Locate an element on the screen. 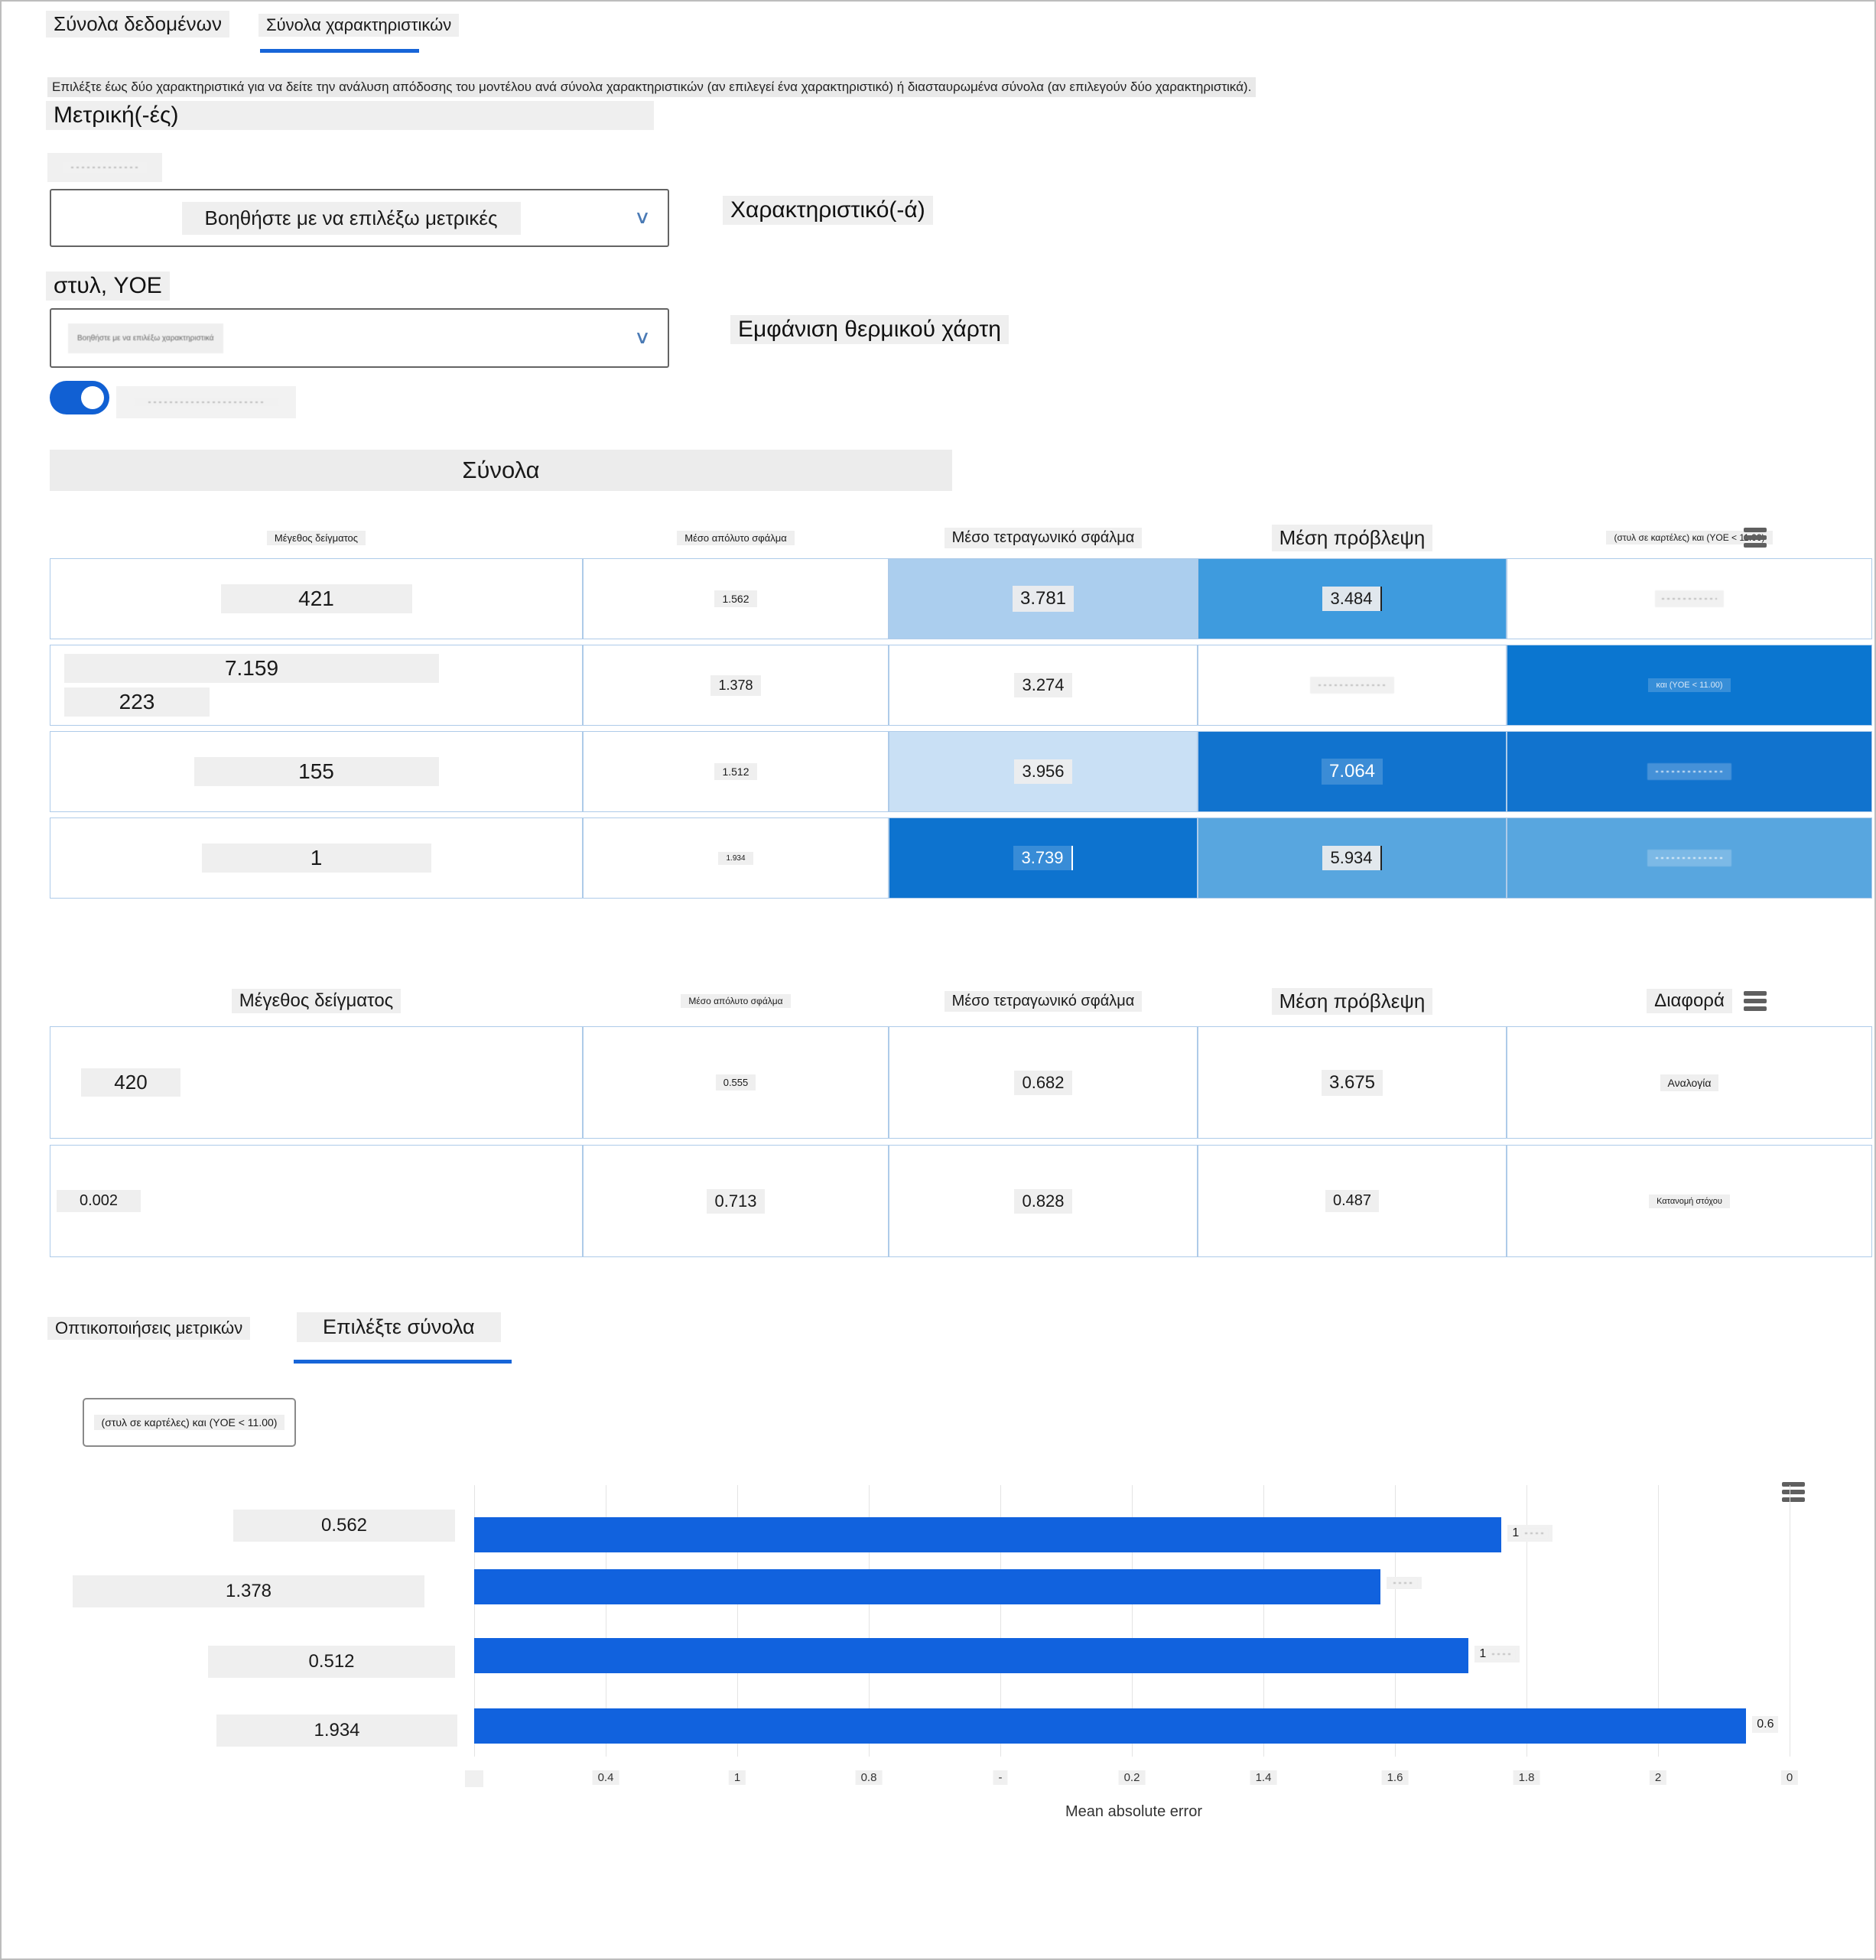 This screenshot has height=1960, width=1876. active-tab-indicator is located at coordinates (403, 1362).